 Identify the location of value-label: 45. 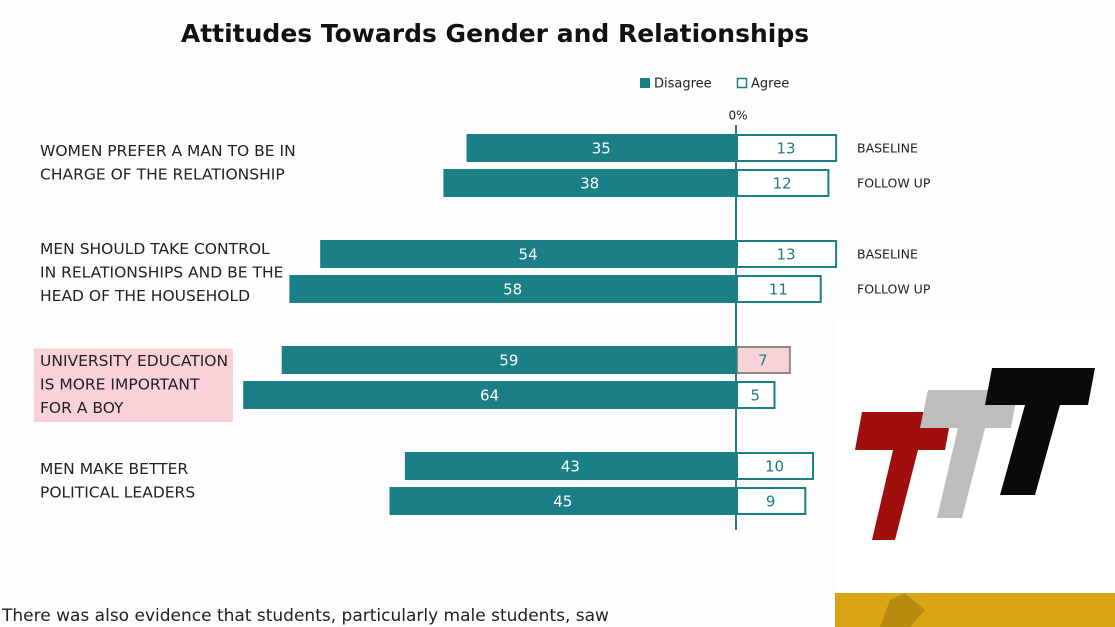
(562, 502).